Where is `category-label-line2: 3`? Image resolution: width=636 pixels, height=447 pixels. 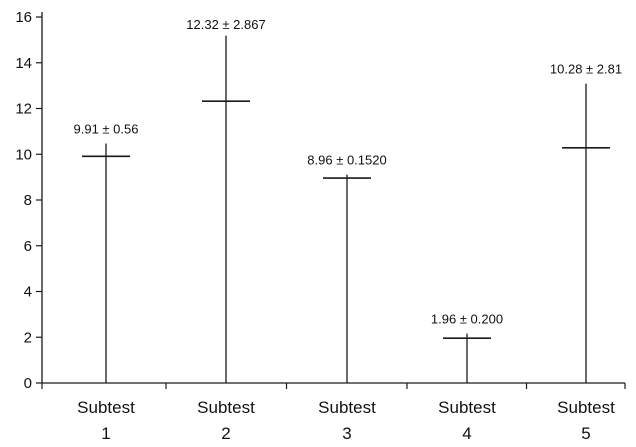 category-label-line2: 3 is located at coordinates (346, 433).